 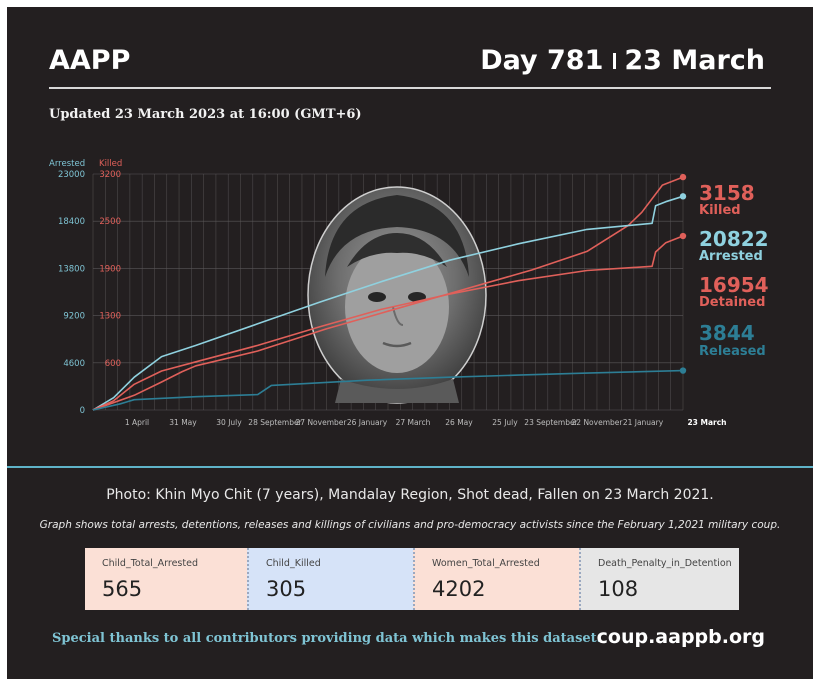 I want to click on chart-divider, so click(x=410, y=467).